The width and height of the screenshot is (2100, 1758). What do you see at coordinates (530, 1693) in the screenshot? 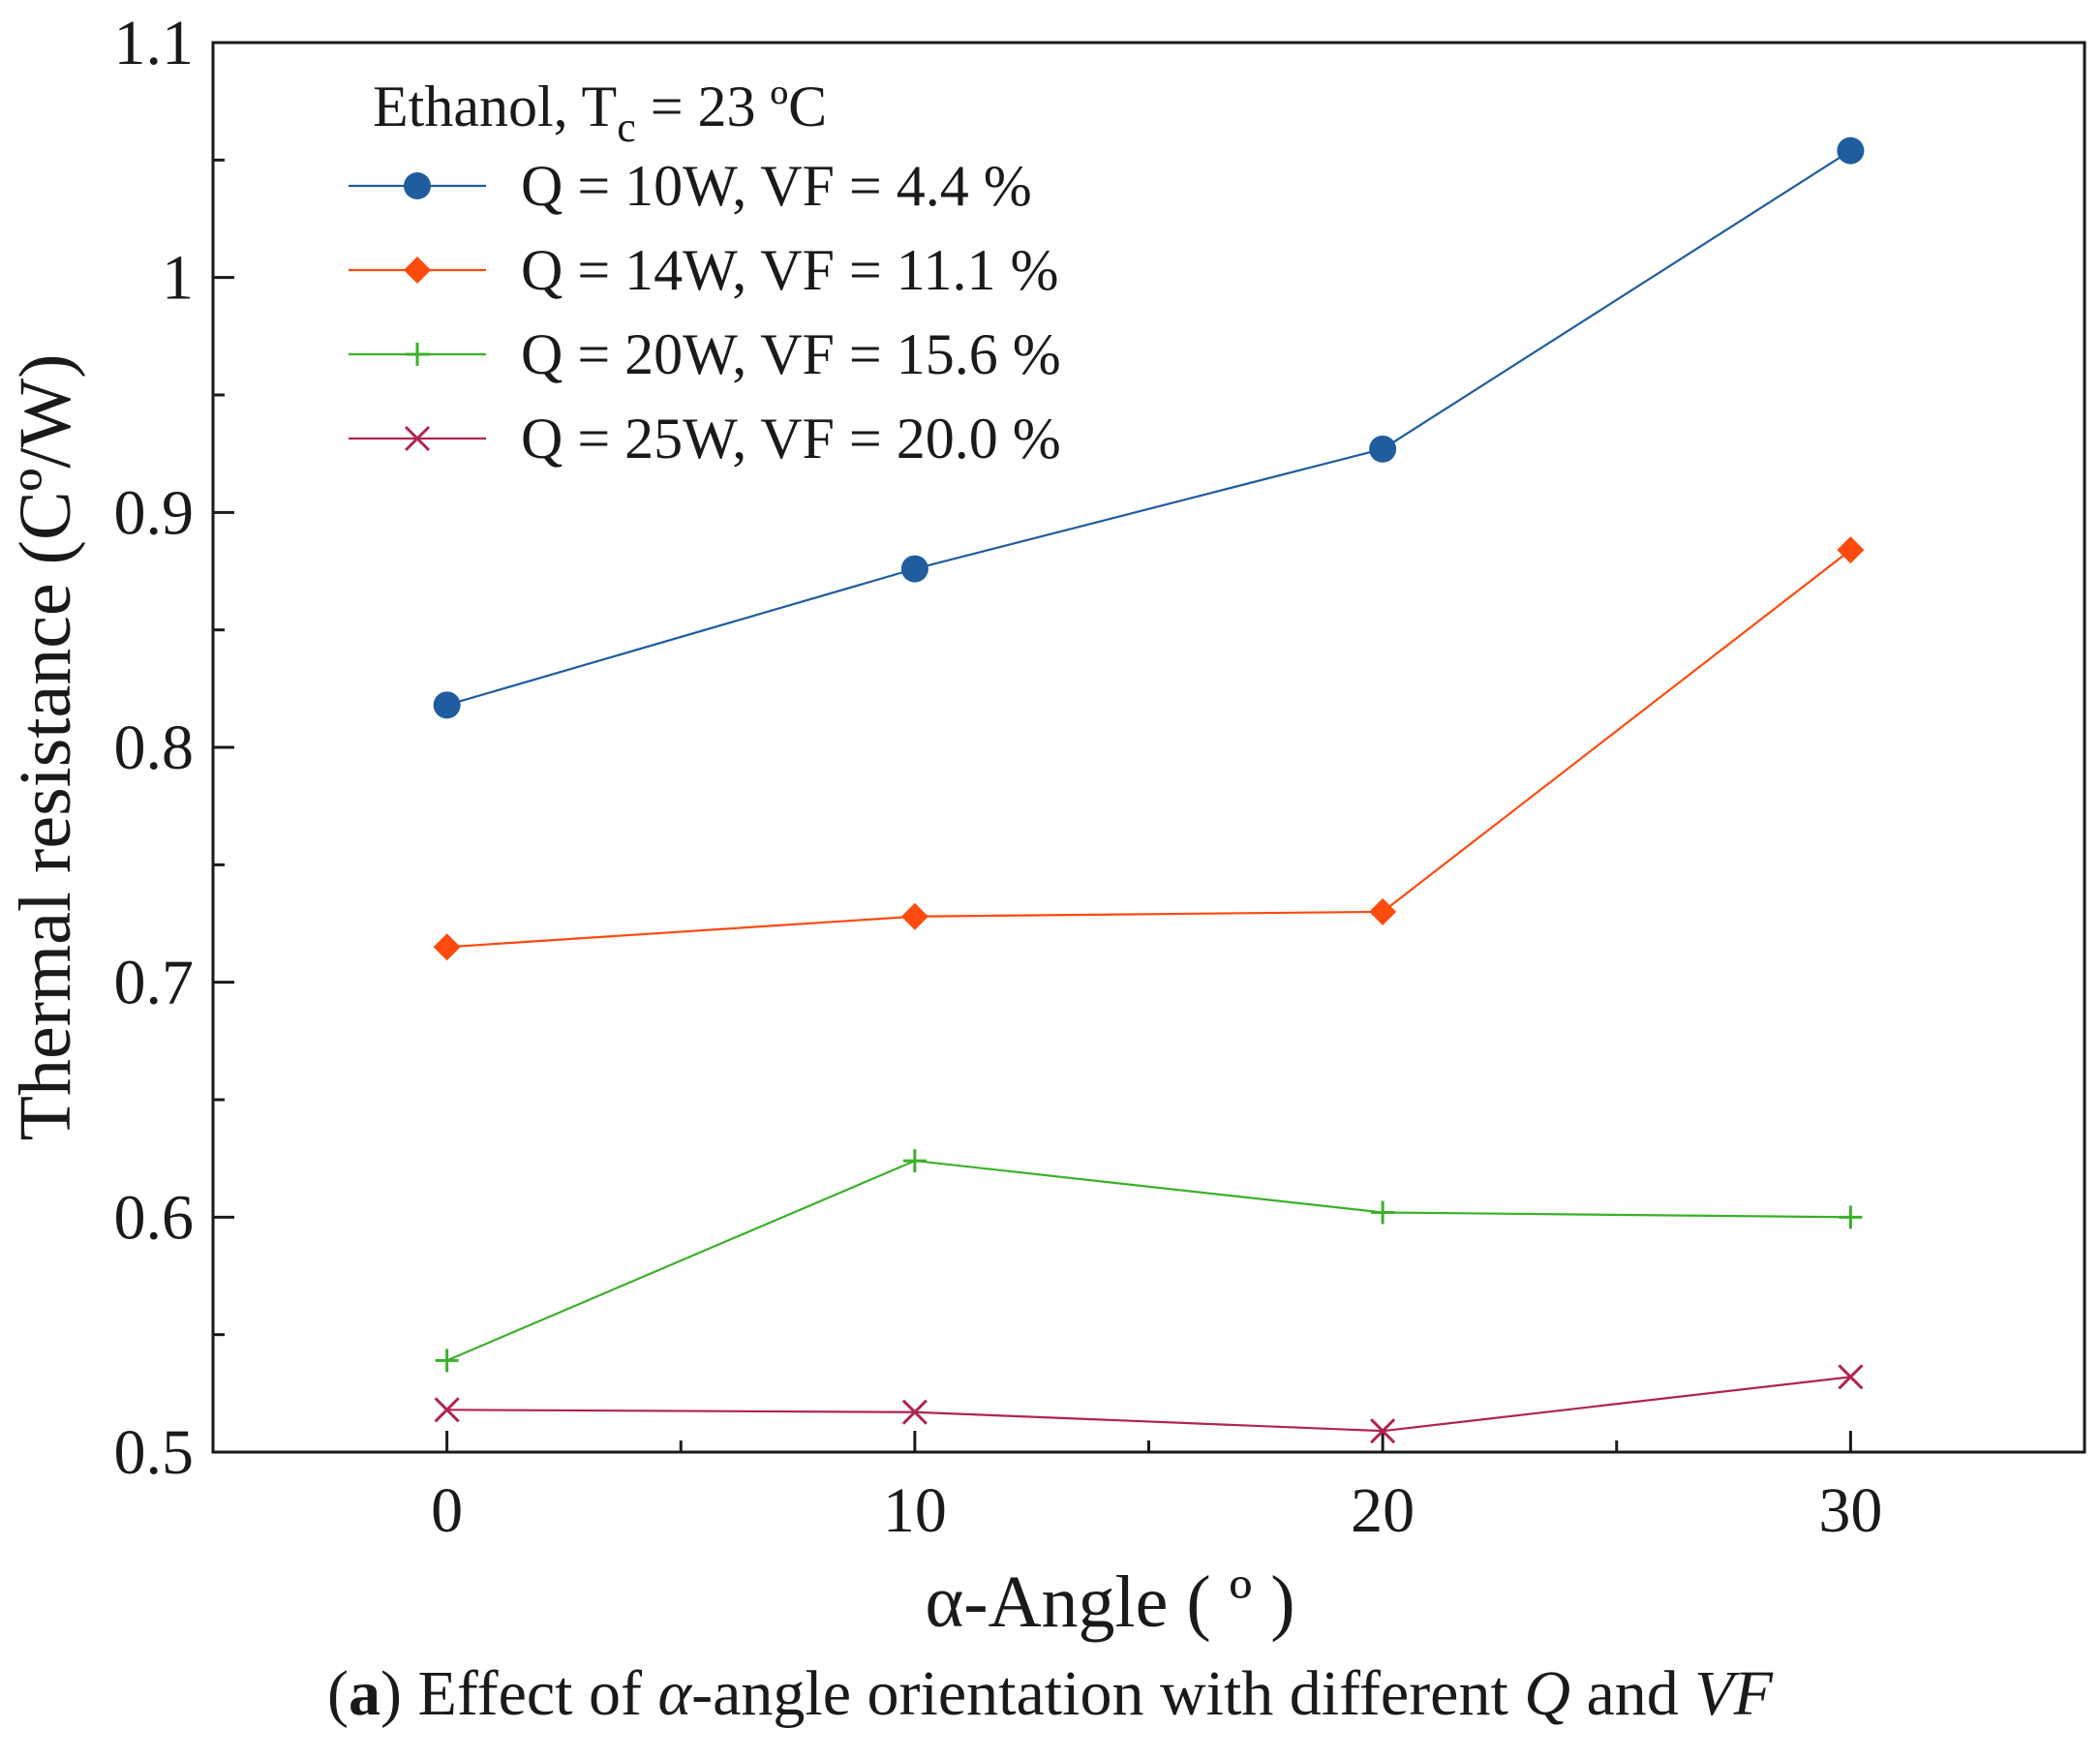
I see `caption-text-1: Effect of` at bounding box center [530, 1693].